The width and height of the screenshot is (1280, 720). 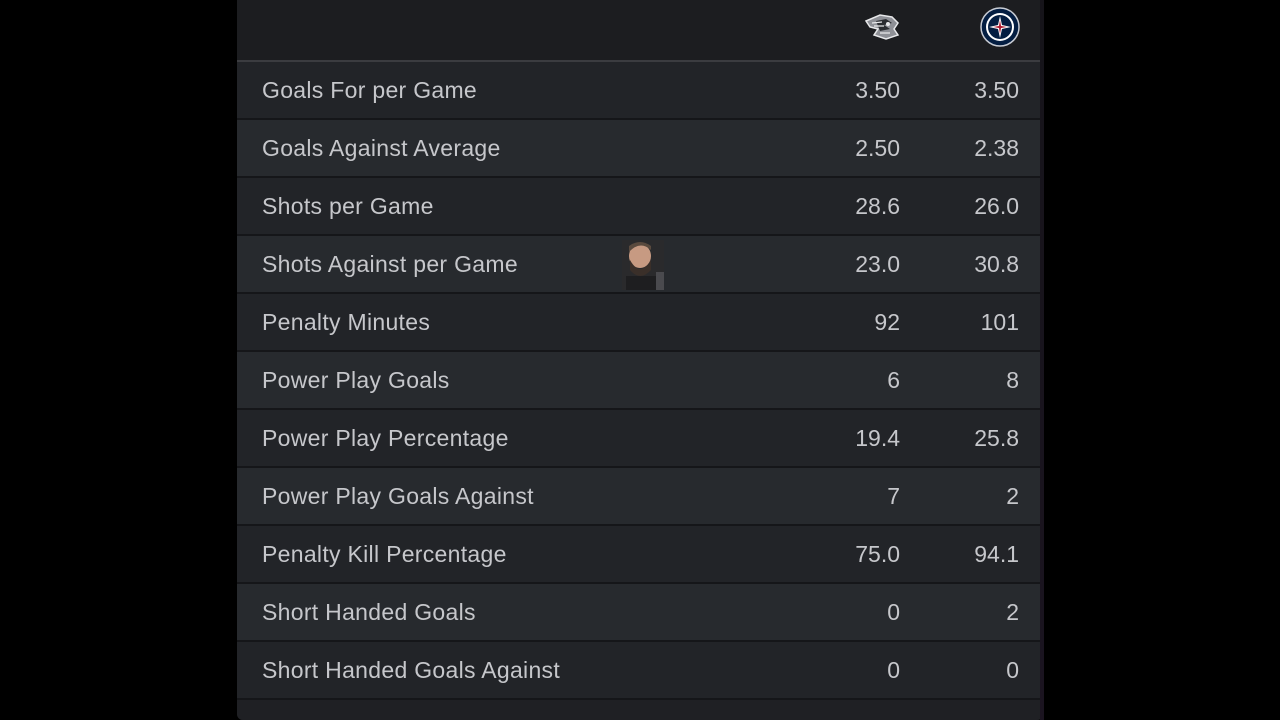 I want to click on away-stat-value: 19.4, so click(x=877, y=438).